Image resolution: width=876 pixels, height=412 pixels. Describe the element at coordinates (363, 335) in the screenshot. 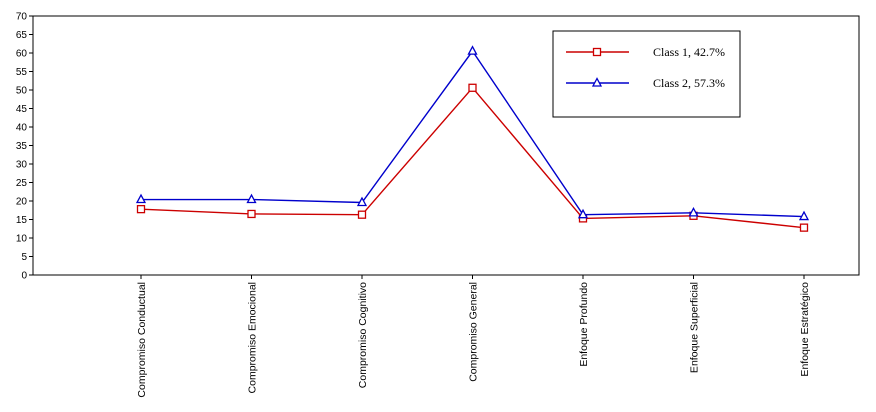

I see `x-tick-label: Compromiso Cognitivo` at that location.